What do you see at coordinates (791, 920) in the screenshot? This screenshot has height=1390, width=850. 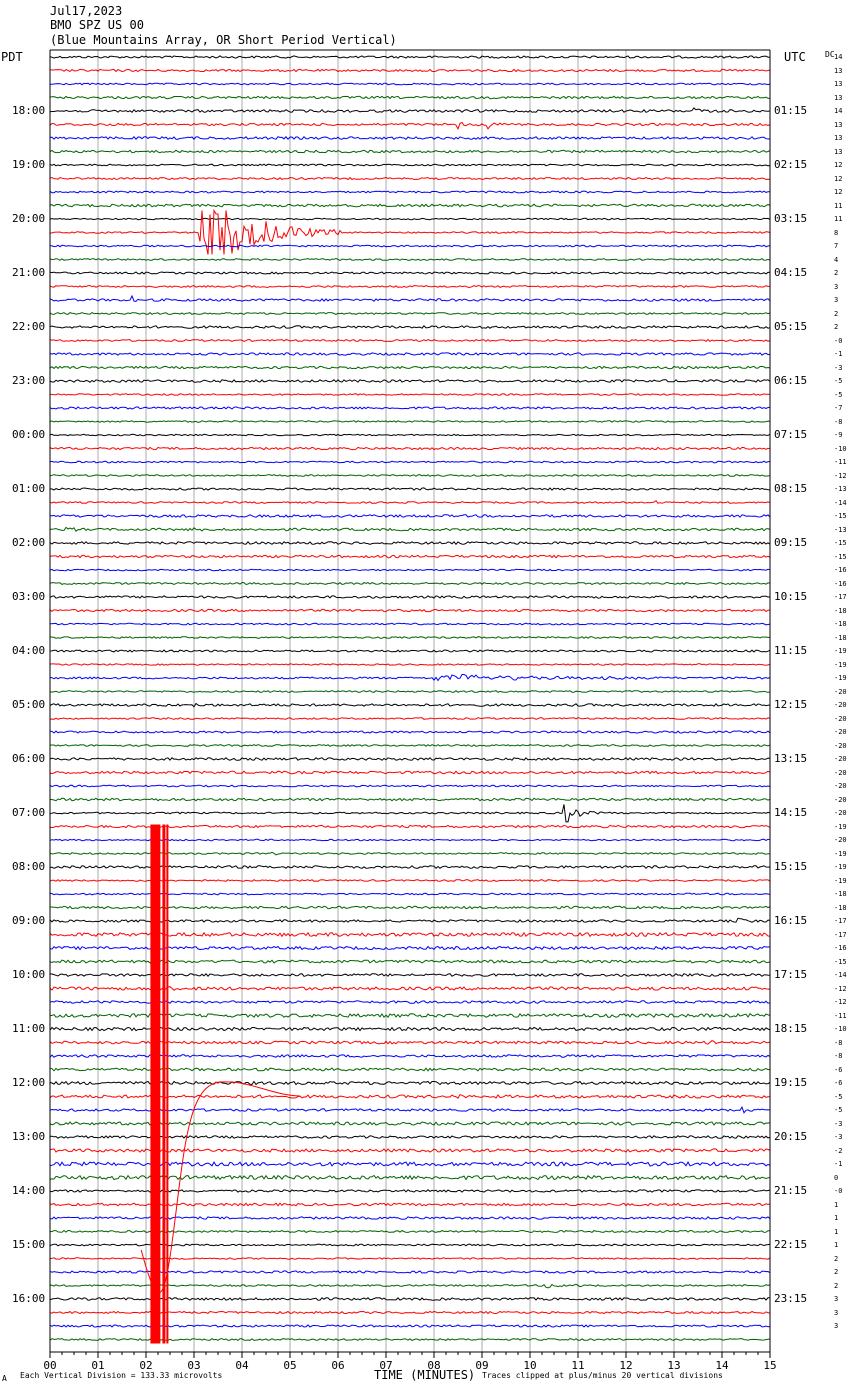 I see `right-hour-label: 16:15` at bounding box center [791, 920].